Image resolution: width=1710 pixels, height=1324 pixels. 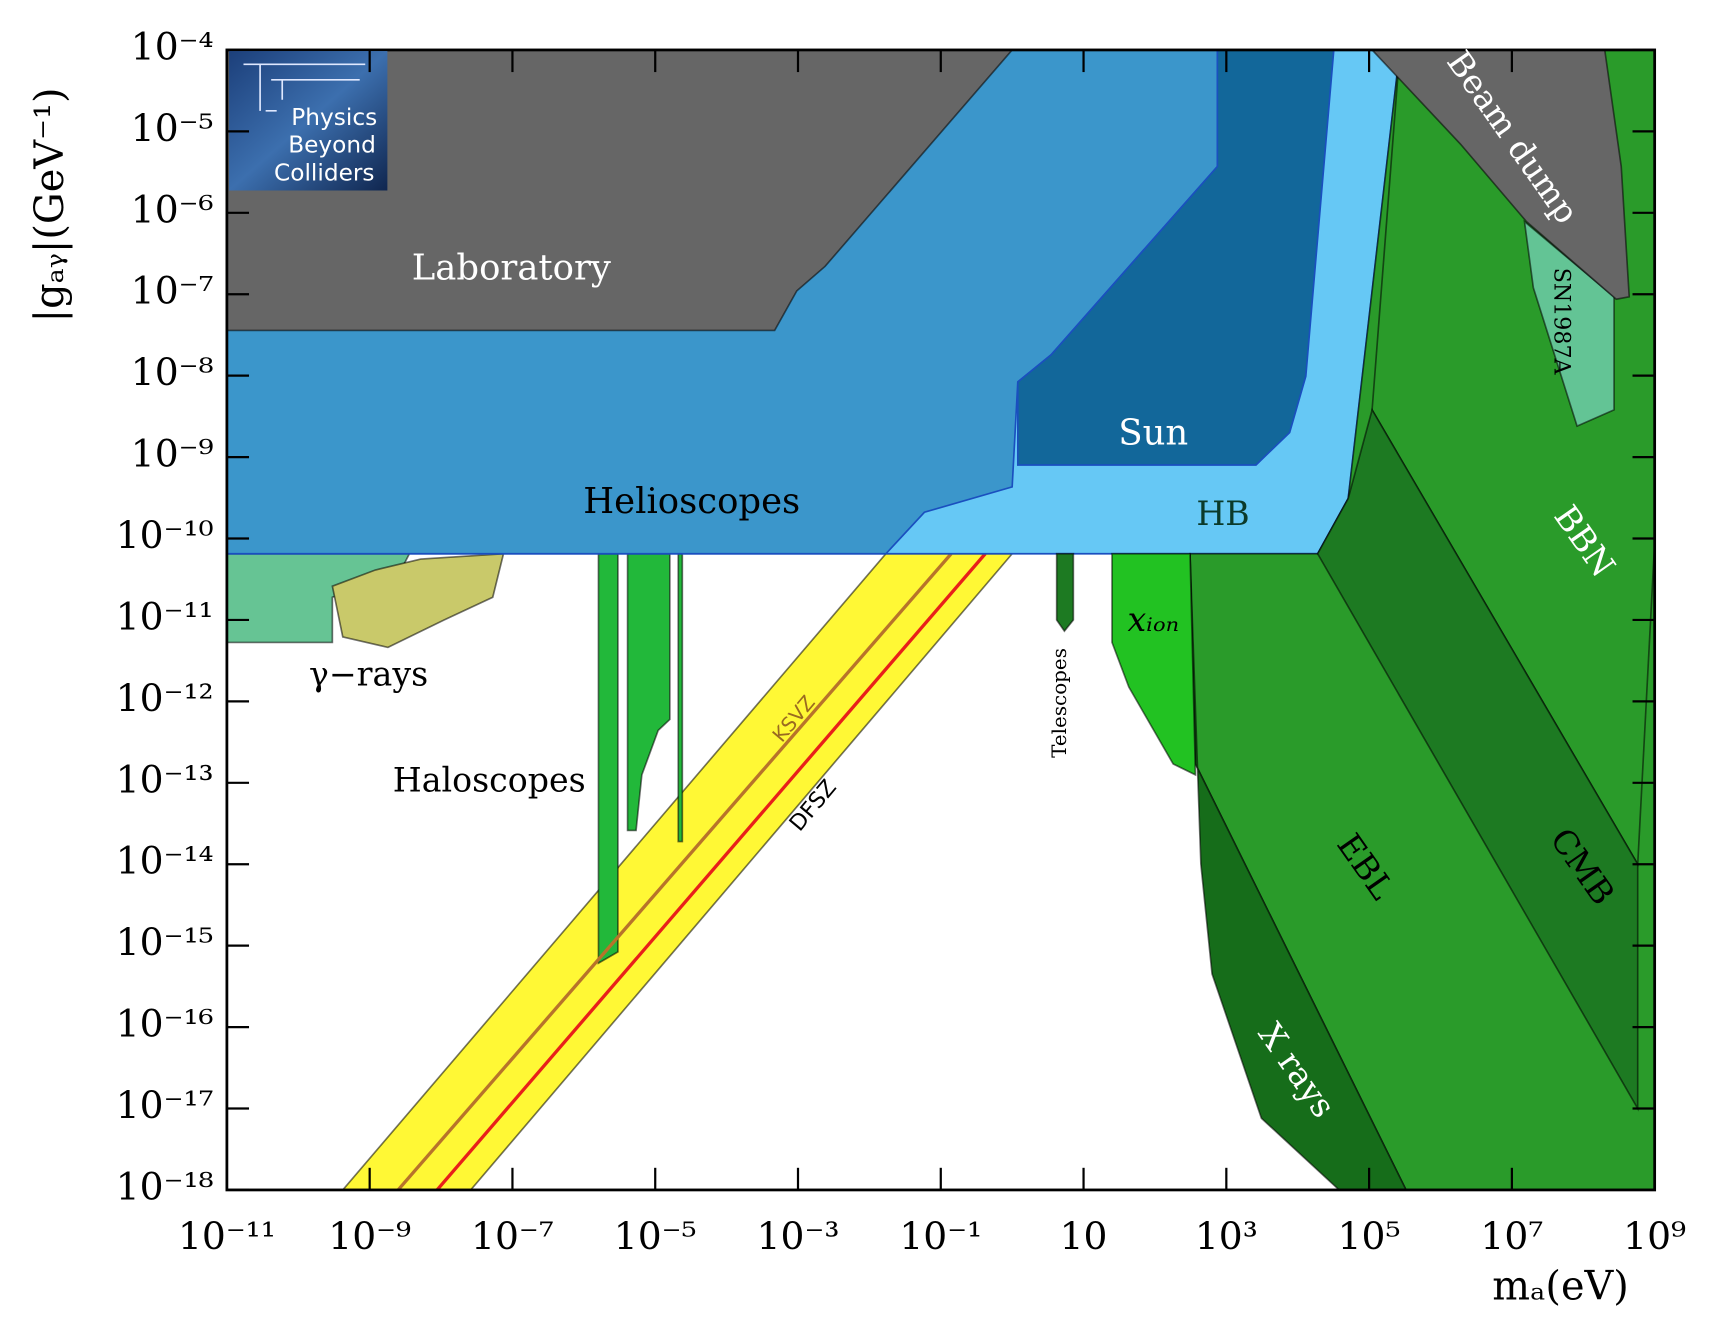 What do you see at coordinates (1560, 1287) in the screenshot?
I see `x-axis-label: mₐ(eV)` at bounding box center [1560, 1287].